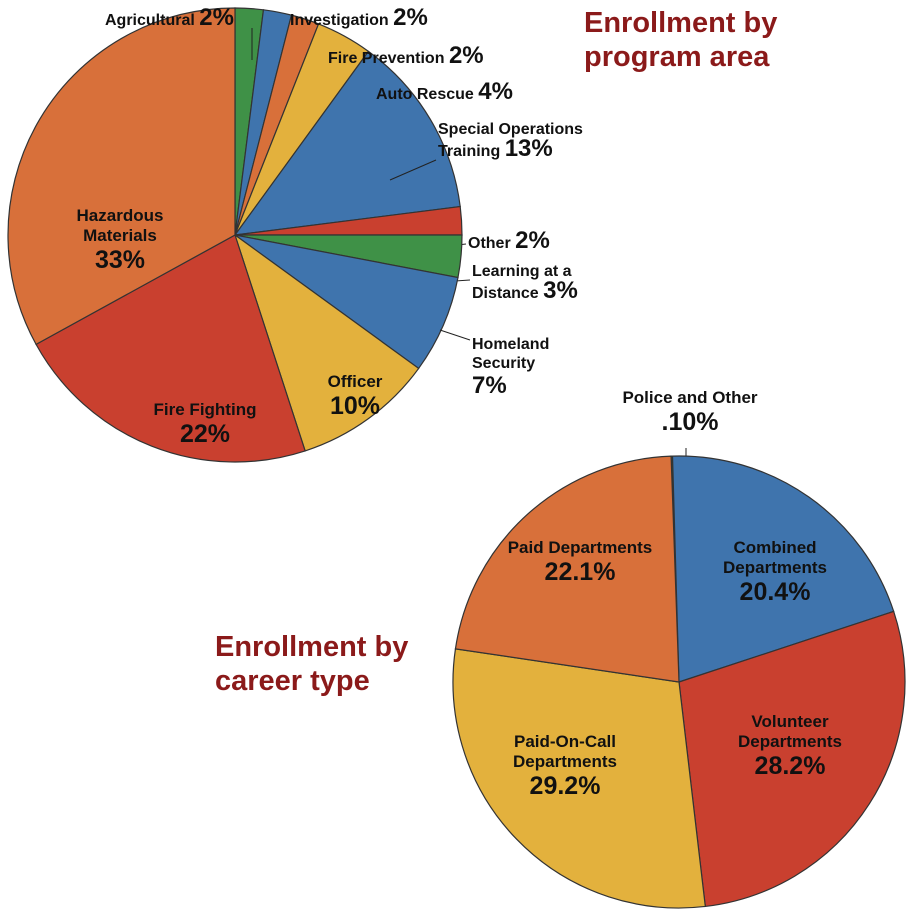 Image resolution: width=906 pixels, height=911 pixels. I want to click on slice-name: Agricultural, so click(150, 20).